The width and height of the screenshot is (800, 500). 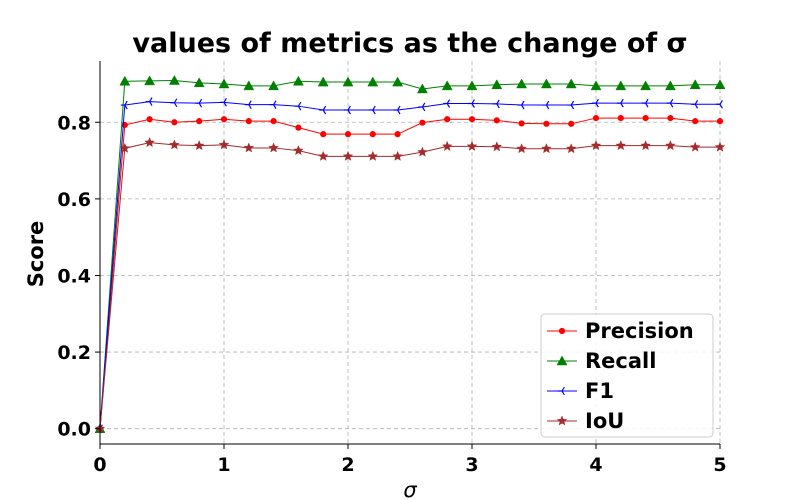 What do you see at coordinates (562, 420) in the screenshot?
I see `legend-iou-swatch-marker` at bounding box center [562, 420].